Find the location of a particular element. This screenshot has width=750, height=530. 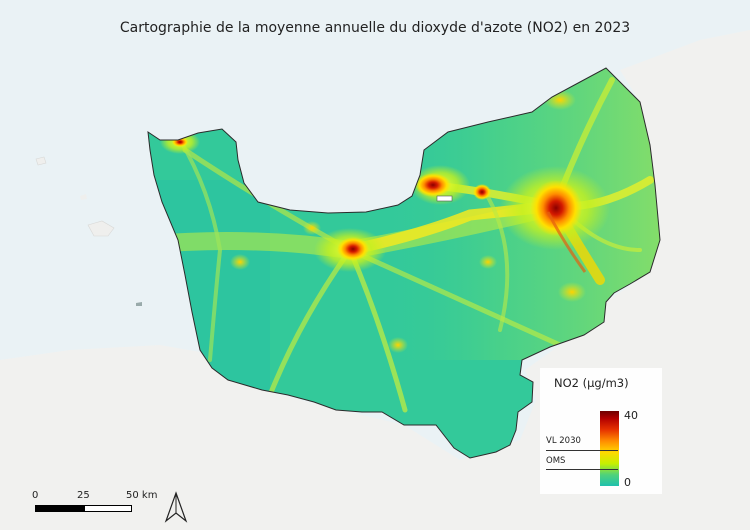

legend-title: NO2 (µg/m3) is located at coordinates (591, 383).